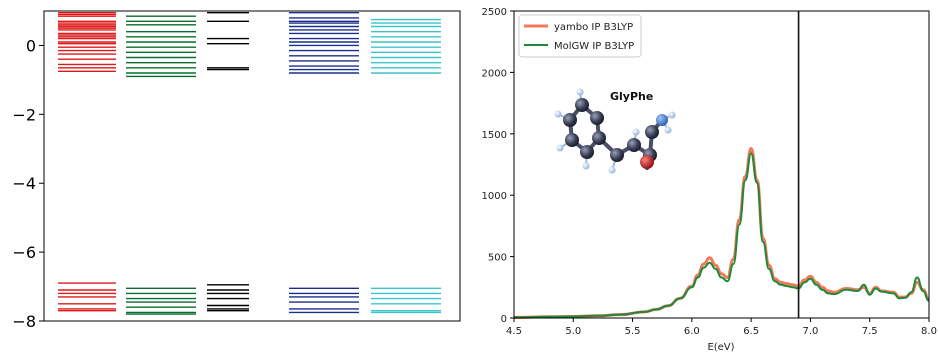  I want to click on y-tick-label: 1000, so click(494, 196).